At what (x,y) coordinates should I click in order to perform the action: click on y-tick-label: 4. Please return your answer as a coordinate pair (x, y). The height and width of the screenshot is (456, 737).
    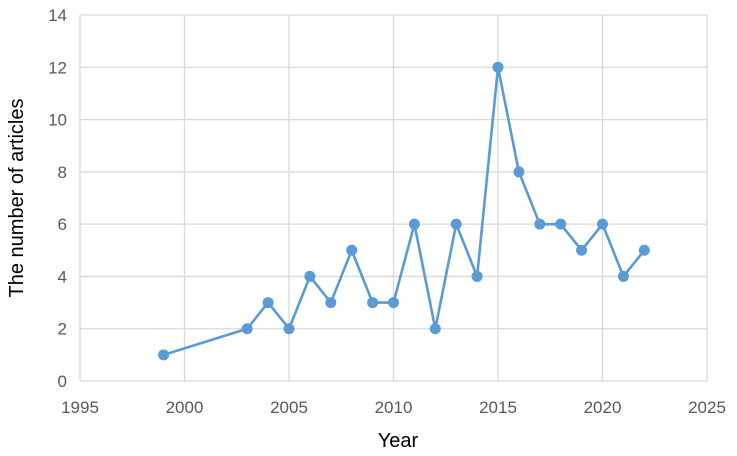
    Looking at the image, I should click on (62, 276).